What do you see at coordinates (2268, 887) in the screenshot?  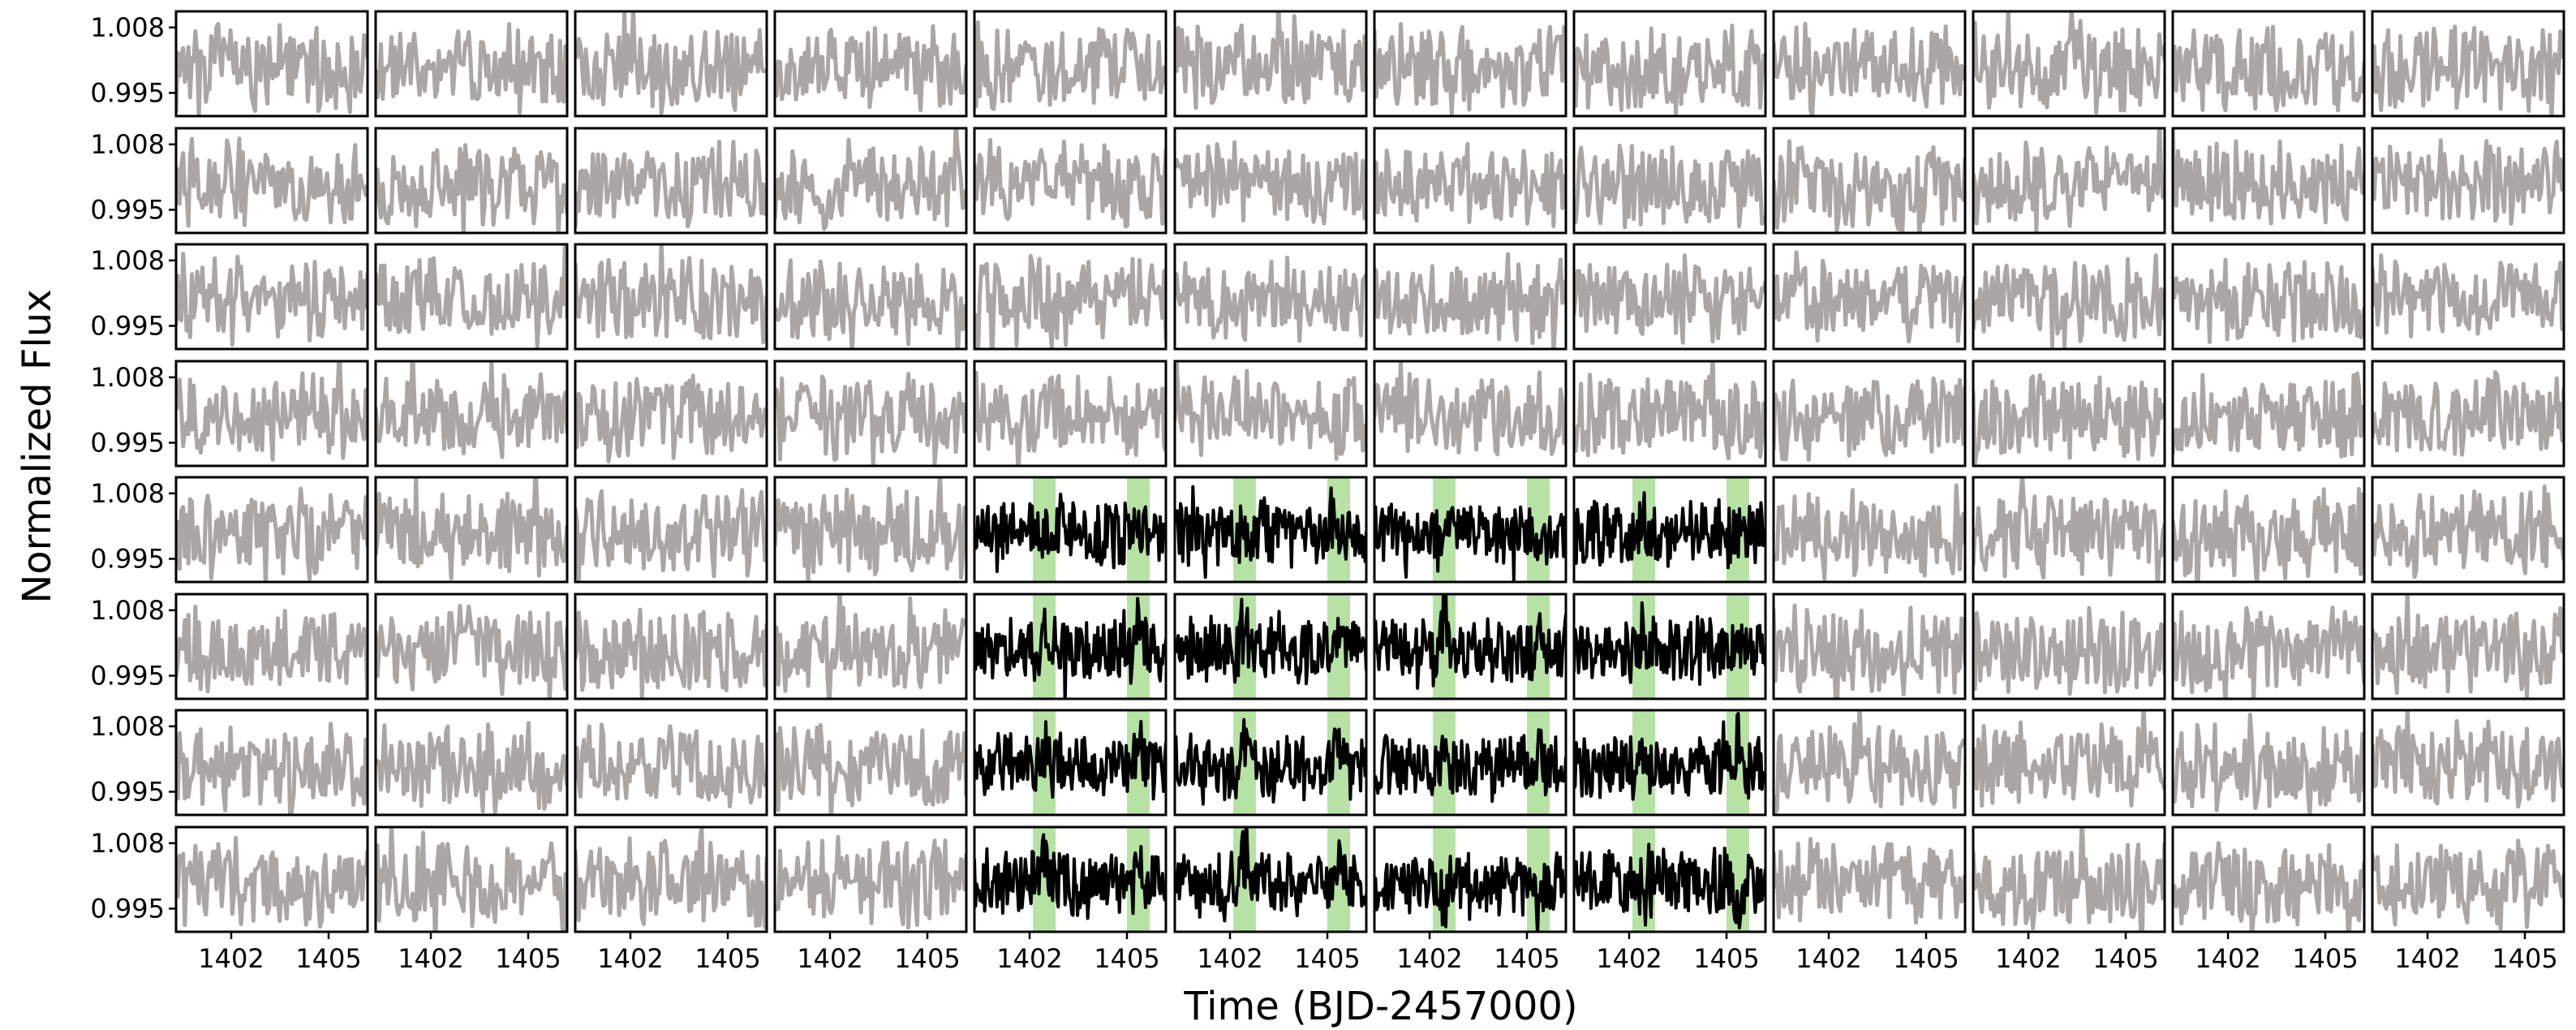 I see `light-curve-r8-c11` at bounding box center [2268, 887].